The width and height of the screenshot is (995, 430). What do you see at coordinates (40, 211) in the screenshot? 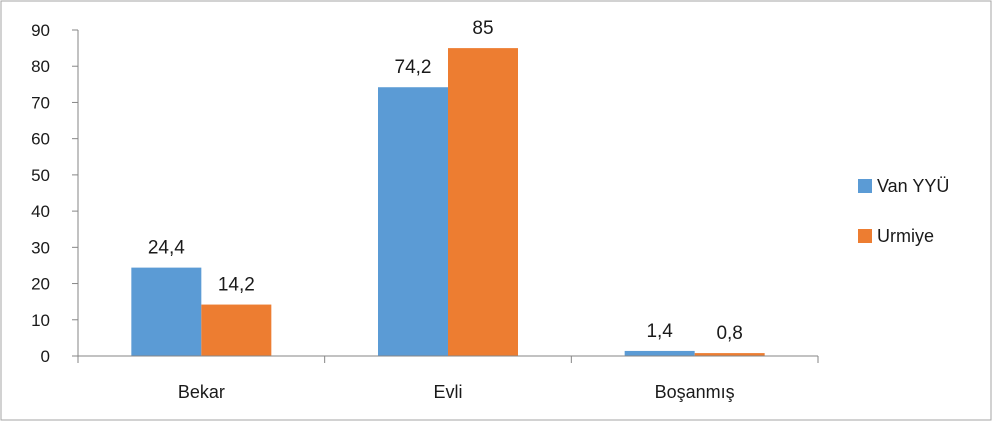
I see `y-tick-label: 40` at bounding box center [40, 211].